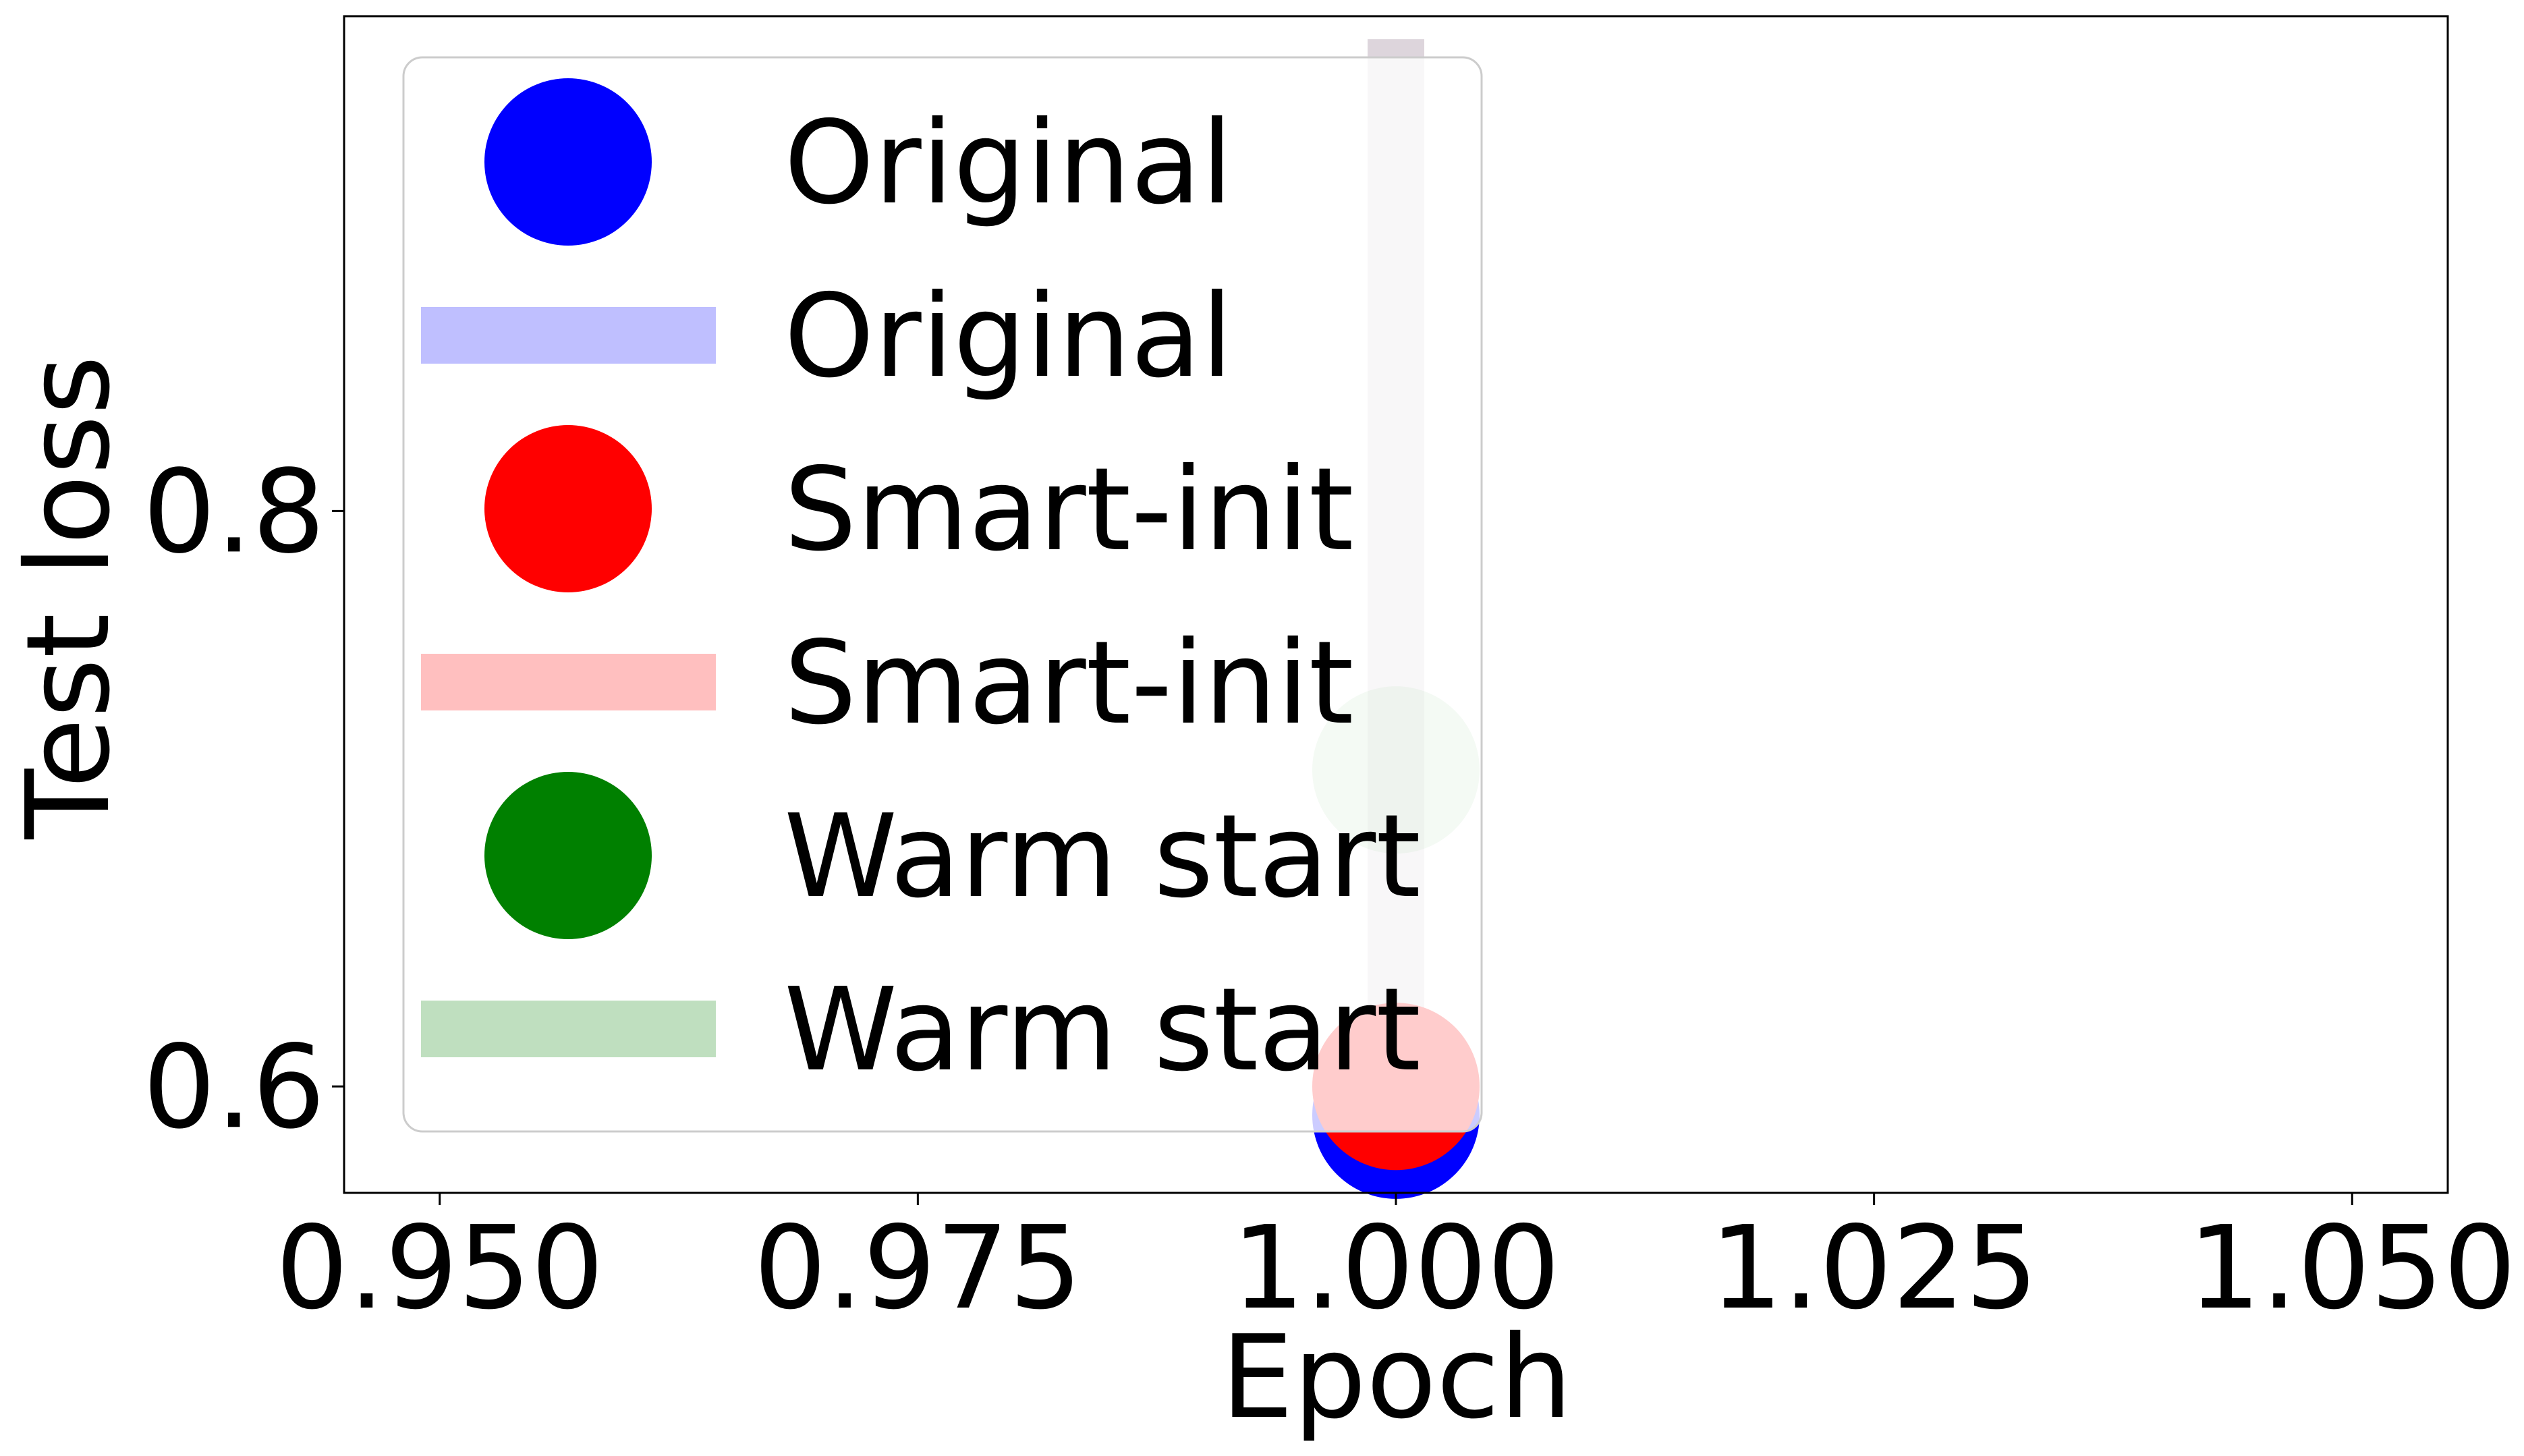 The height and width of the screenshot is (1456, 2524). I want to click on legend-band-smart-init, so click(568, 682).